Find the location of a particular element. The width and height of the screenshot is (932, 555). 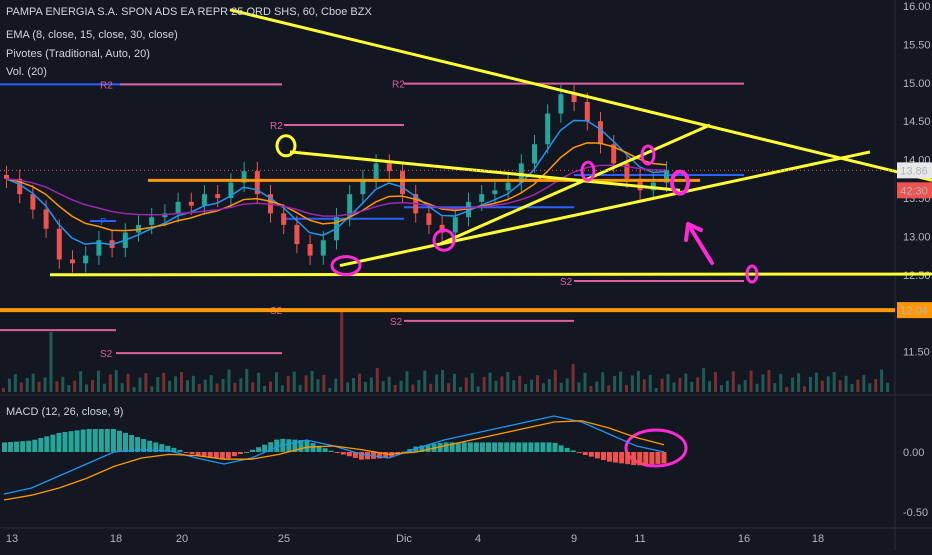

countdown-badge: 42:30 is located at coordinates (914, 191).